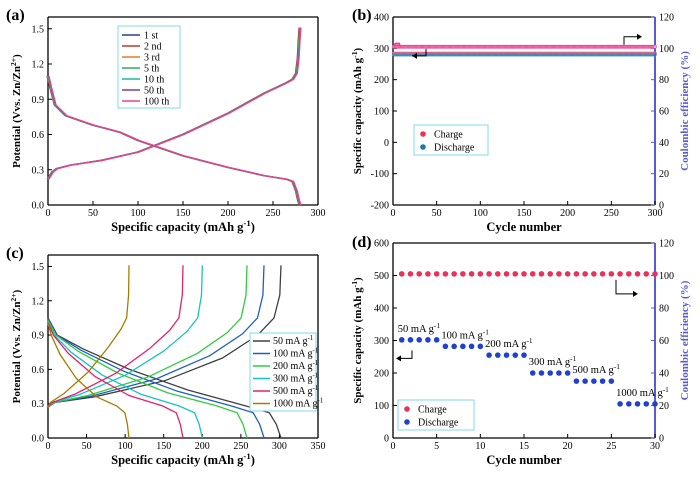 The width and height of the screenshot is (700, 486). What do you see at coordinates (685, 111) in the screenshot?
I see `y2-axis-label: Coulombic efficiency (%)` at bounding box center [685, 111].